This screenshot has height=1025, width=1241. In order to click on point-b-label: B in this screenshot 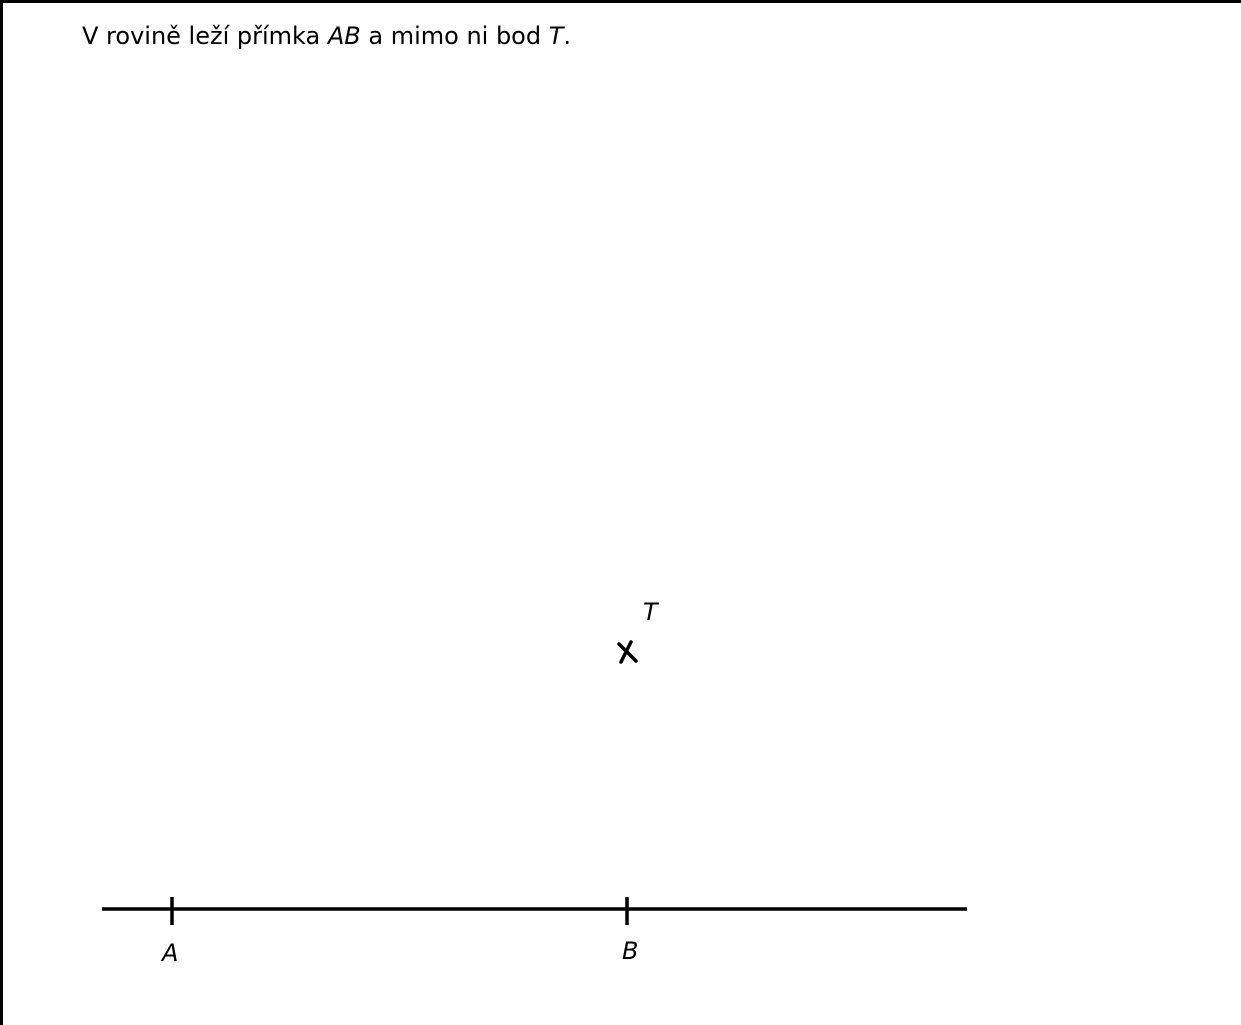, I will do `click(630, 951)`.